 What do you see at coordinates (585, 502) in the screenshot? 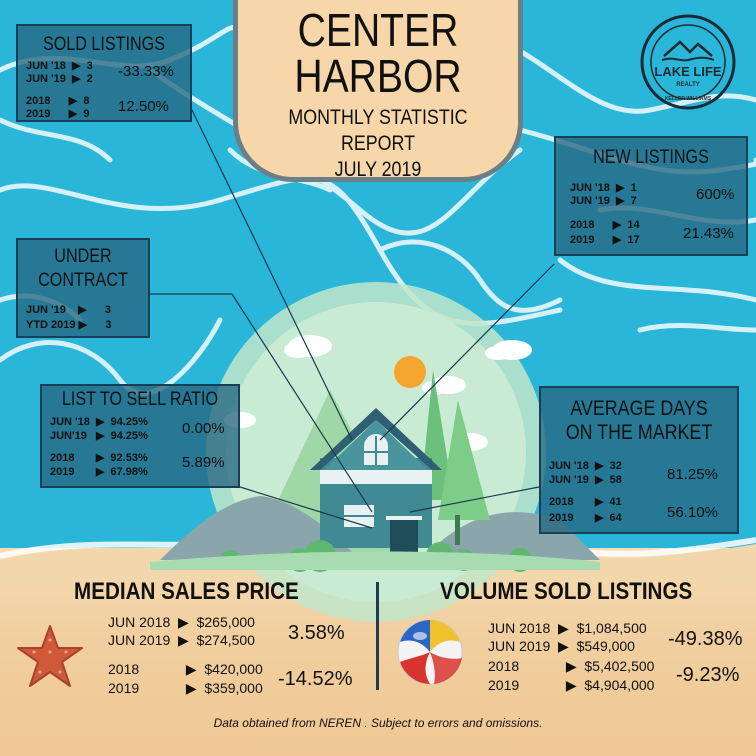
I see `days-row-2018: 2018 ▶ 41` at bounding box center [585, 502].